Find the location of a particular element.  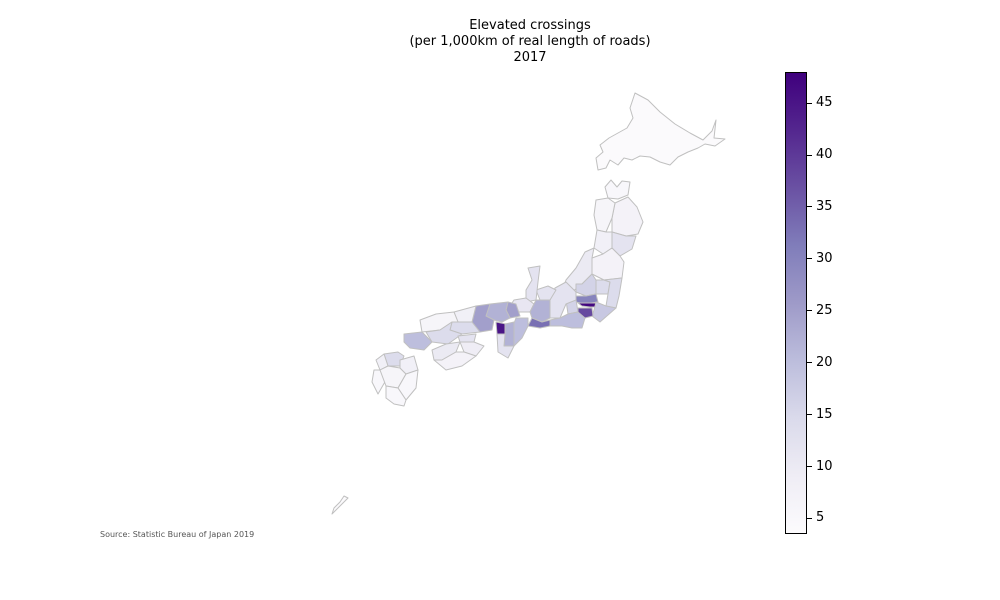

title-line-3: 2017 is located at coordinates (530, 57).